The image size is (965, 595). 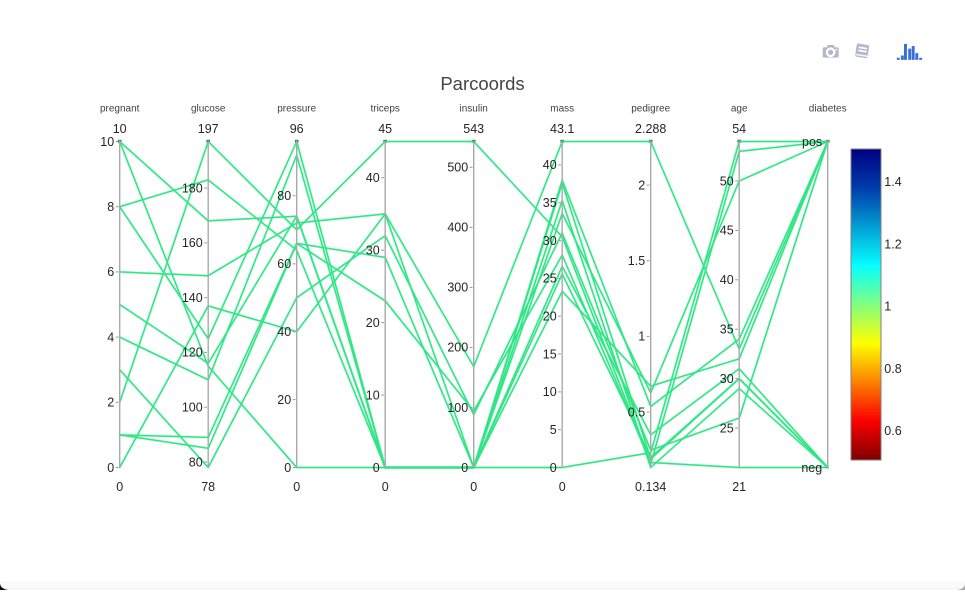 What do you see at coordinates (474, 109) in the screenshot?
I see `svg-text: insulin` at bounding box center [474, 109].